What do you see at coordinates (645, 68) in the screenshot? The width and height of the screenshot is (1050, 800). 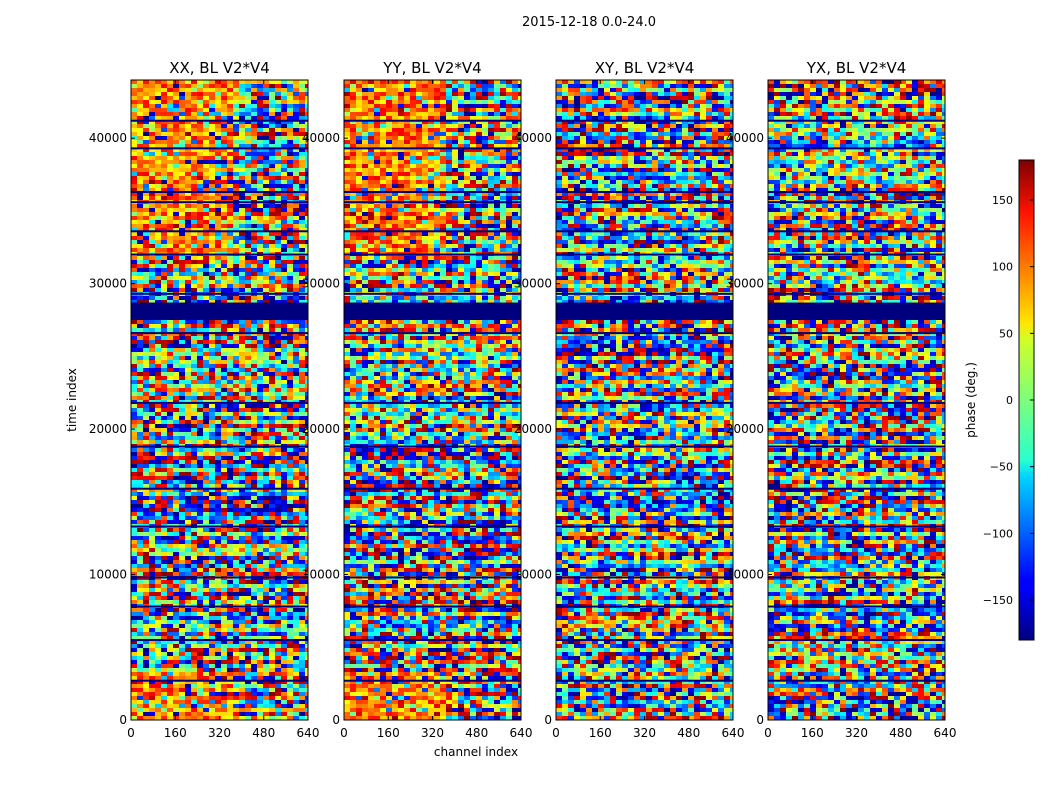 I see `panel-title: XY, BL V2*V4` at bounding box center [645, 68].